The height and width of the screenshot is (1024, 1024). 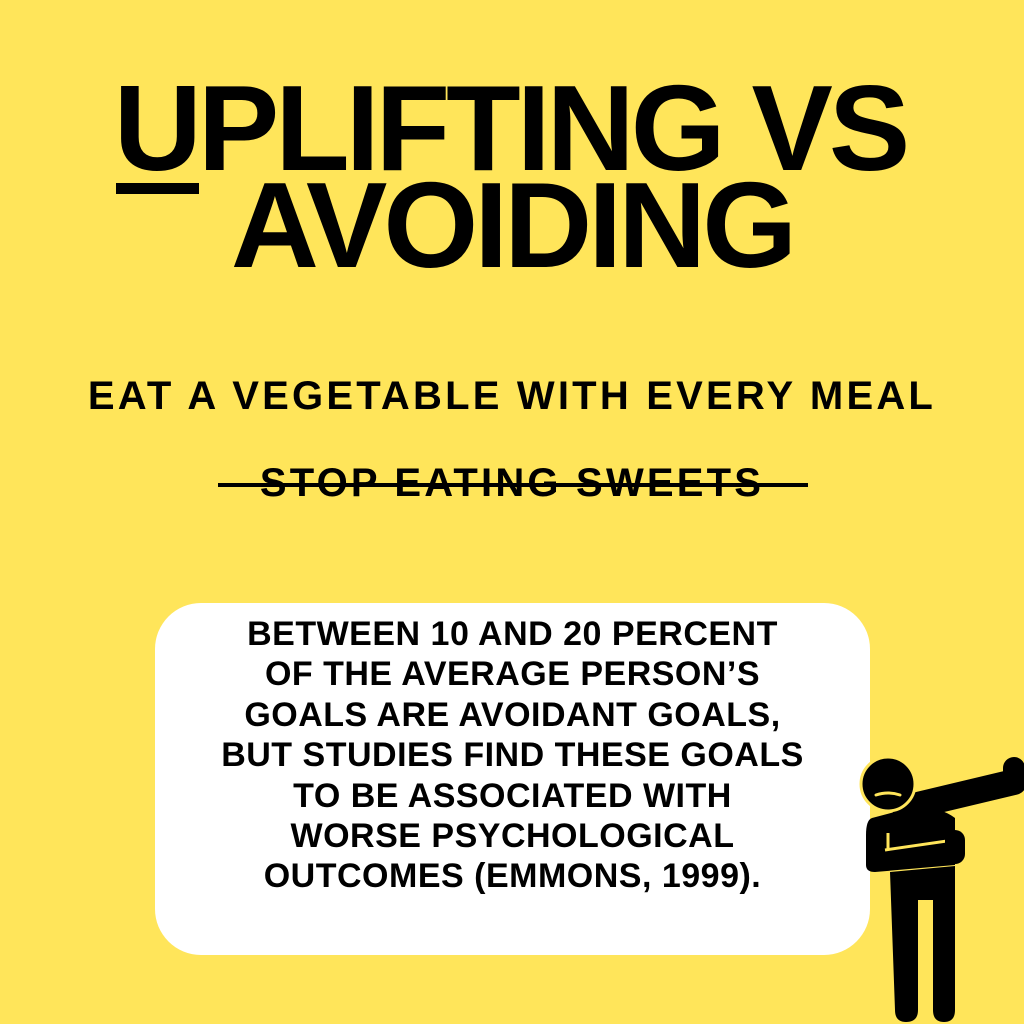 What do you see at coordinates (513, 485) in the screenshot?
I see `strikethrough-line` at bounding box center [513, 485].